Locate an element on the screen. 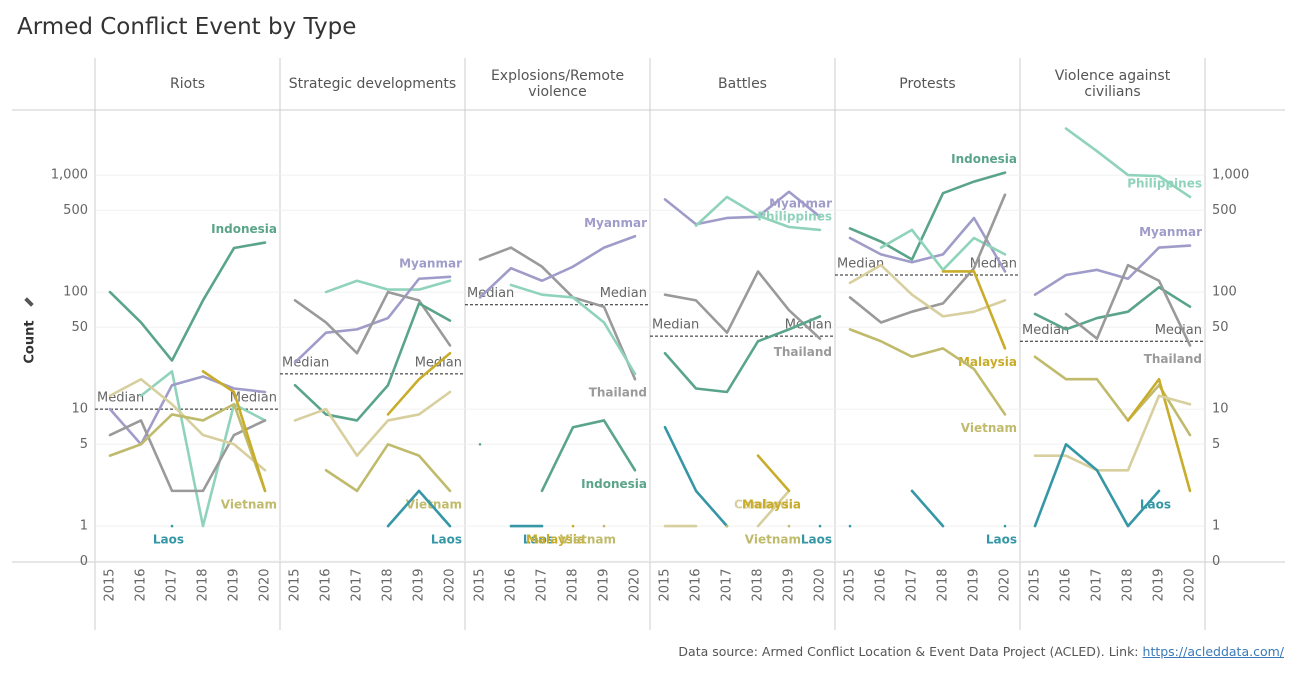 The image size is (1300, 673). panel-title: Protests is located at coordinates (927, 84).